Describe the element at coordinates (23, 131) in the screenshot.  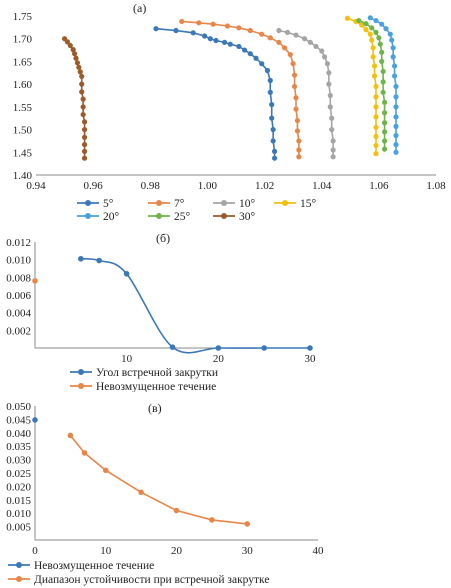
I see `y-tick-label: 1.50` at that location.